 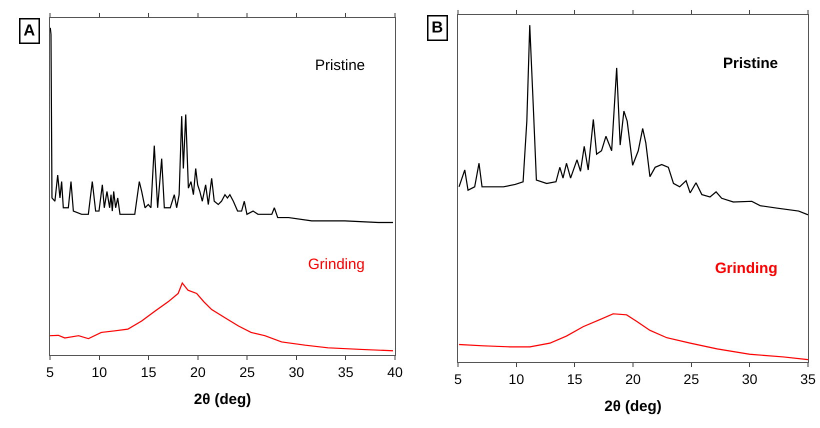 I want to click on x-tick-label: 40, so click(x=395, y=372).